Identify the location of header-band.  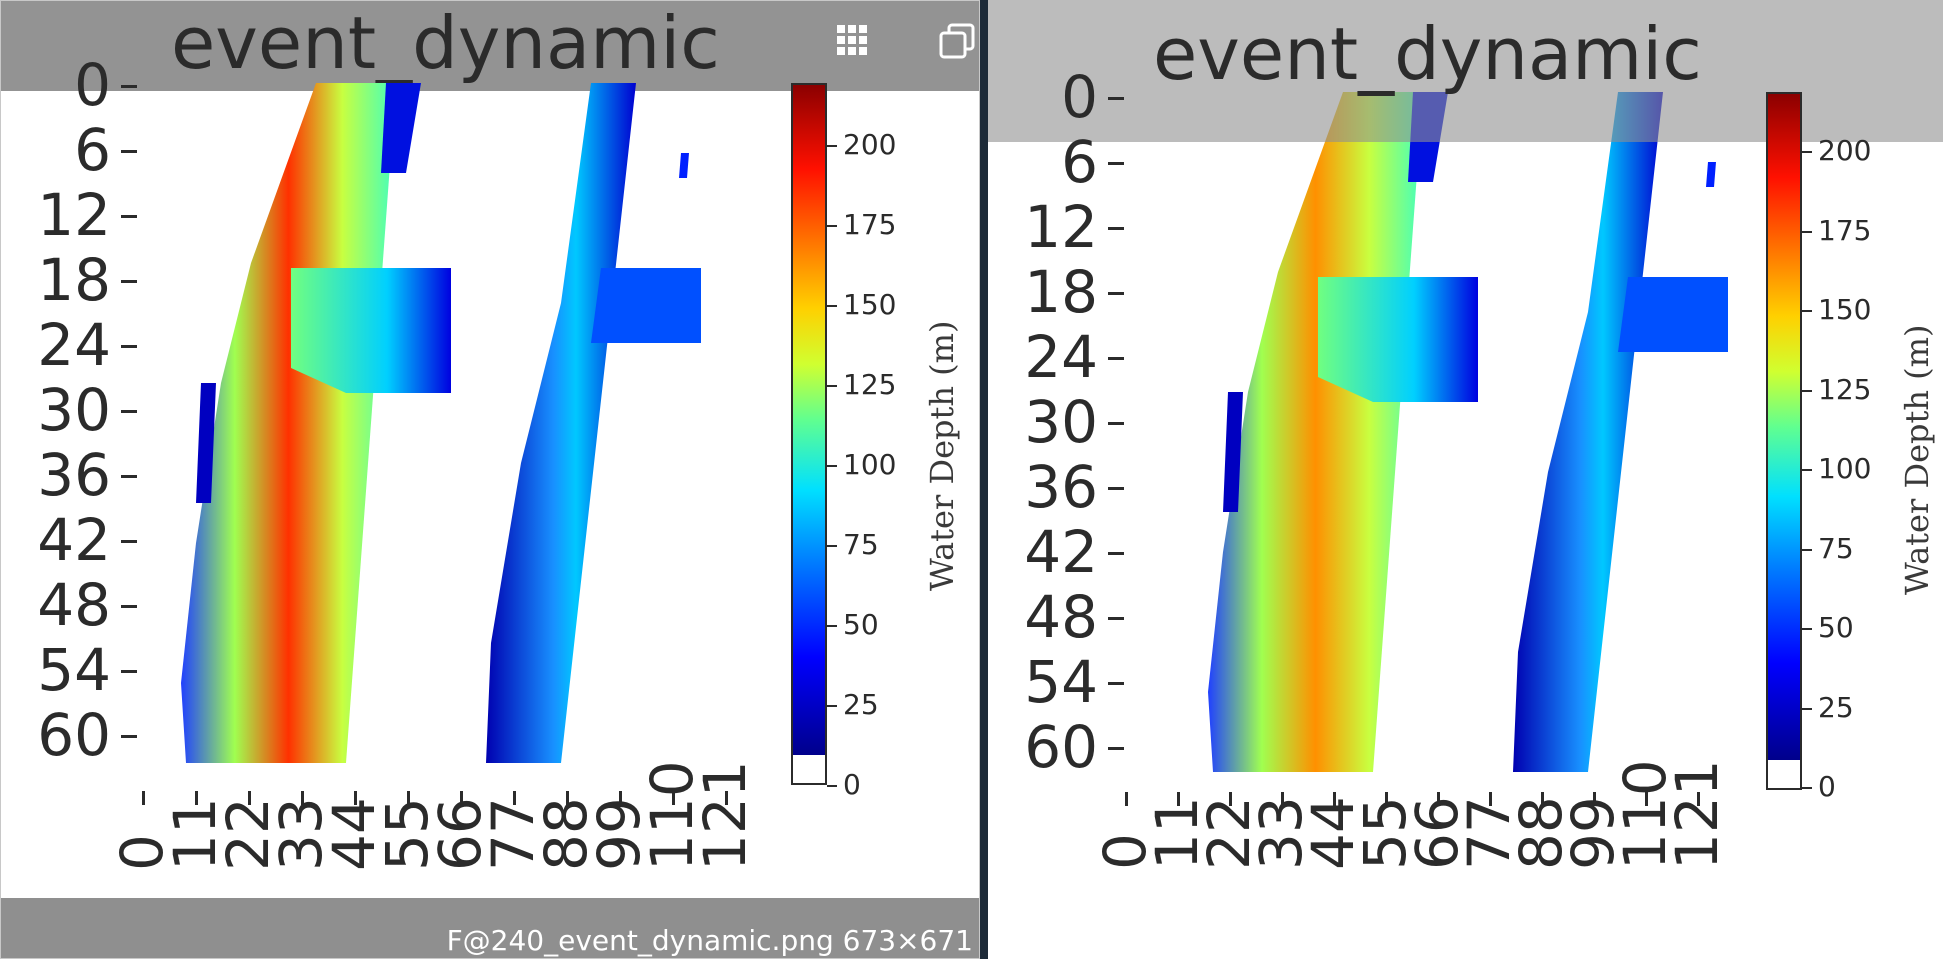
(490, 46).